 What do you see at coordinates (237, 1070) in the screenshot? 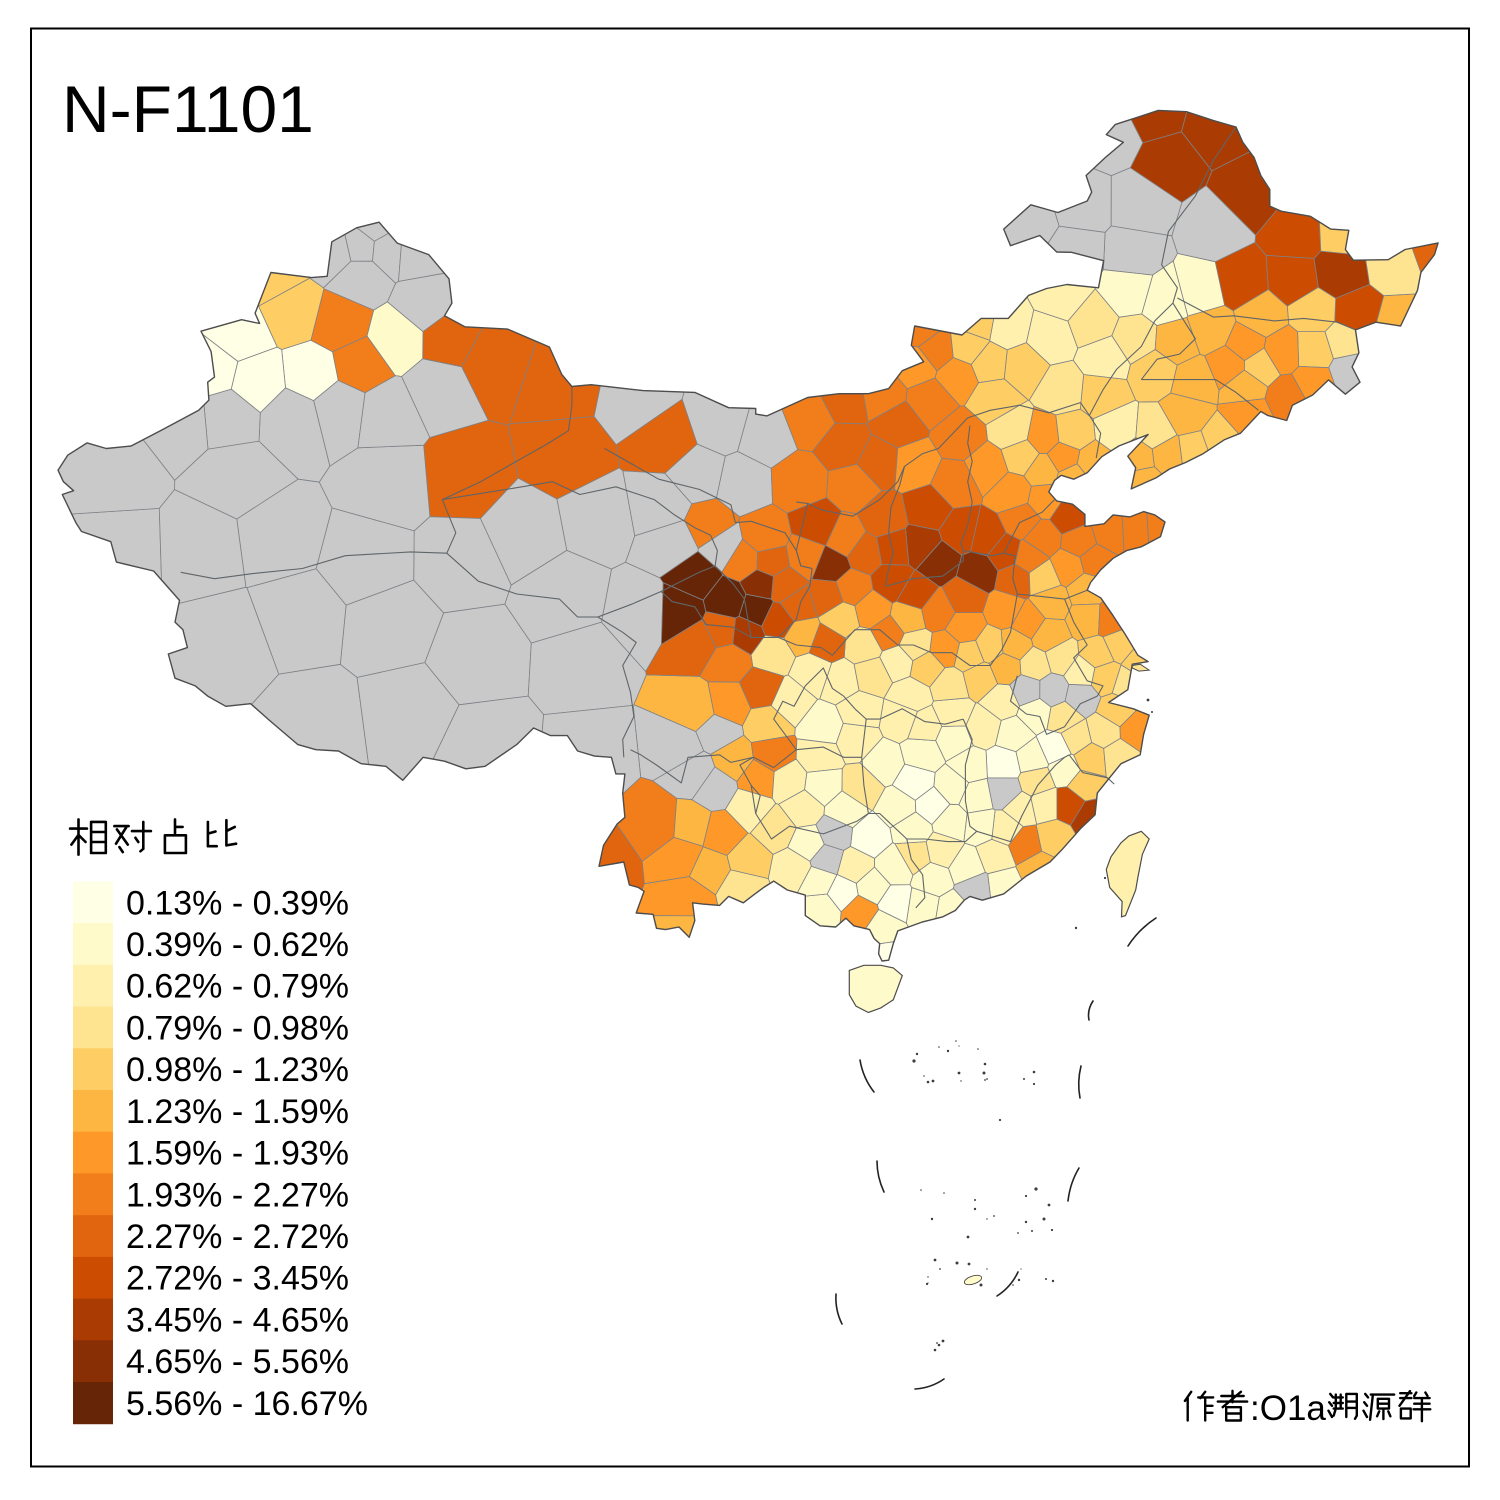
I see `svg-text: 0.98% - 1.23%` at bounding box center [237, 1070].